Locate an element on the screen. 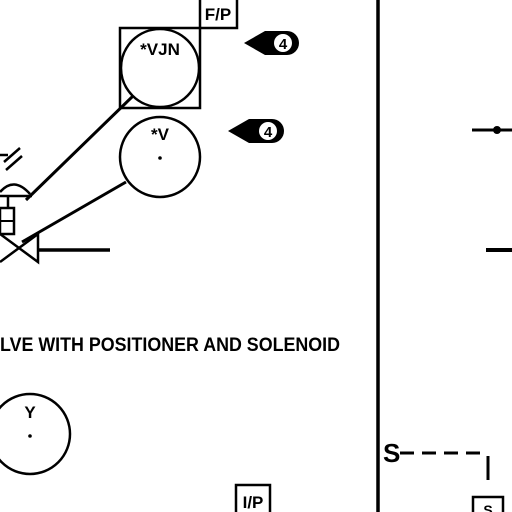  fp-label: F/P is located at coordinates (218, 14).